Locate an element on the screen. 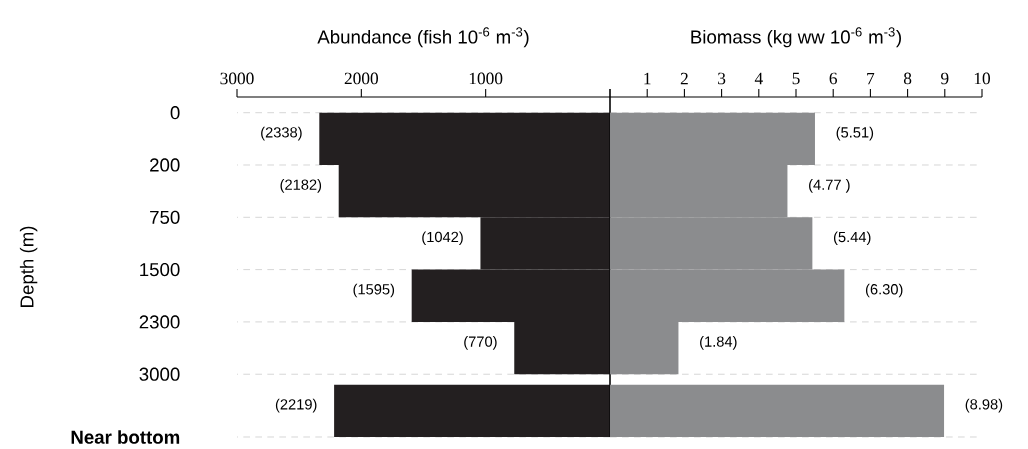  x-tick-label: 4 is located at coordinates (758, 78).